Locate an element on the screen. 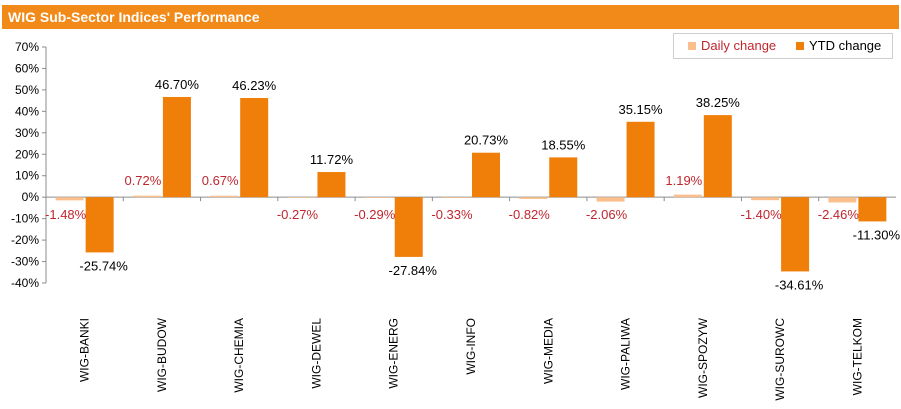 The width and height of the screenshot is (901, 409). data-label-ytd: -11.30% is located at coordinates (877, 234).